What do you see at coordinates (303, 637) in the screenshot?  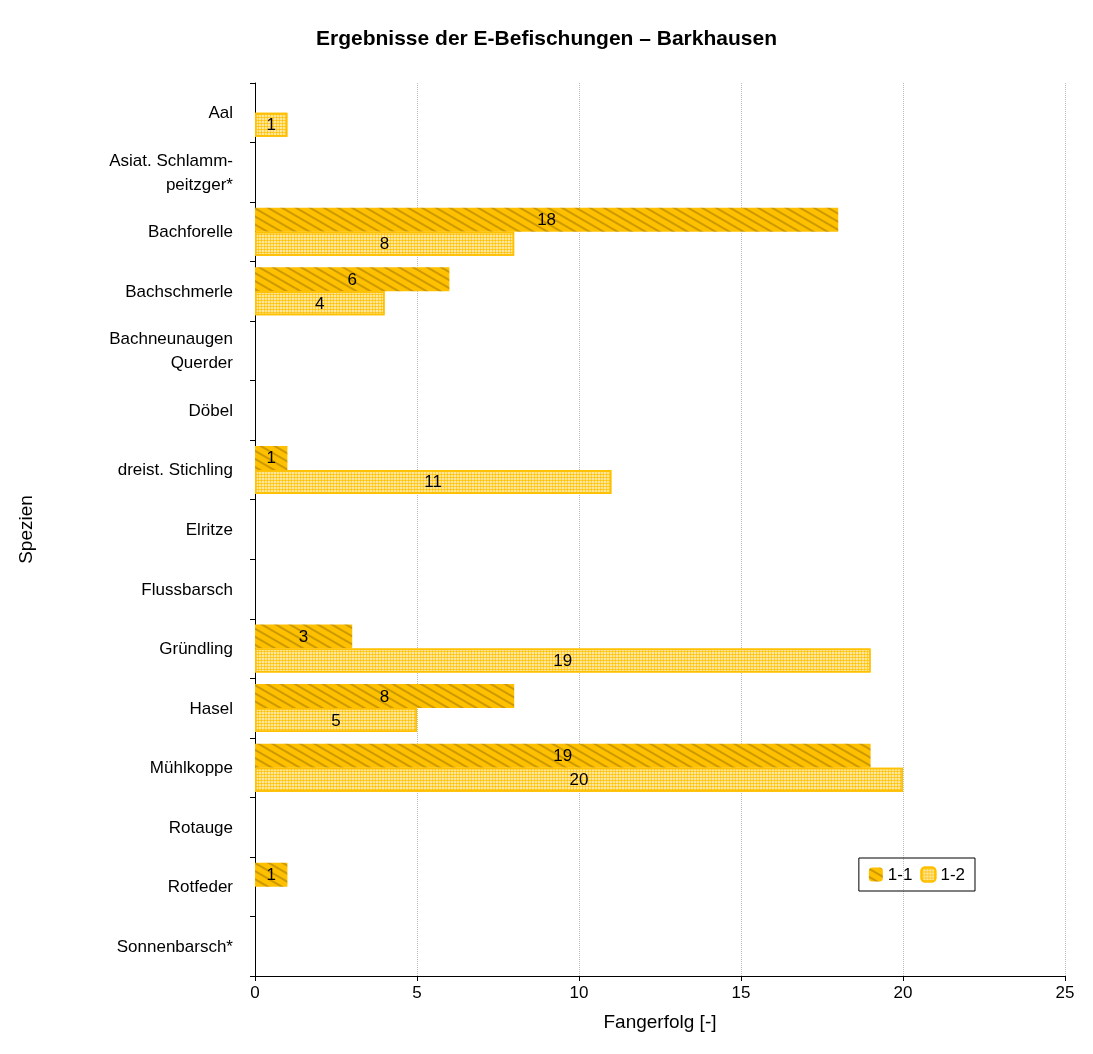 I see `data-label: 3` at bounding box center [303, 637].